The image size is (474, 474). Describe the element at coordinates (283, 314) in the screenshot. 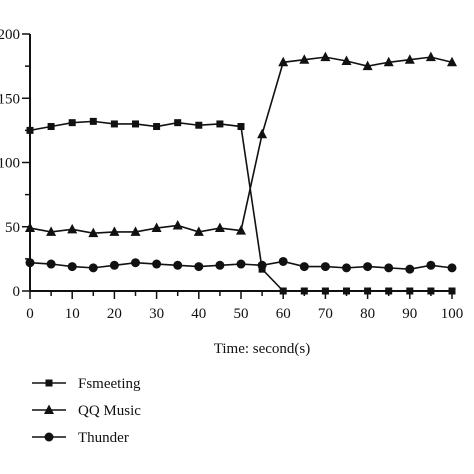

I see `x-tick-label: 60` at that location.